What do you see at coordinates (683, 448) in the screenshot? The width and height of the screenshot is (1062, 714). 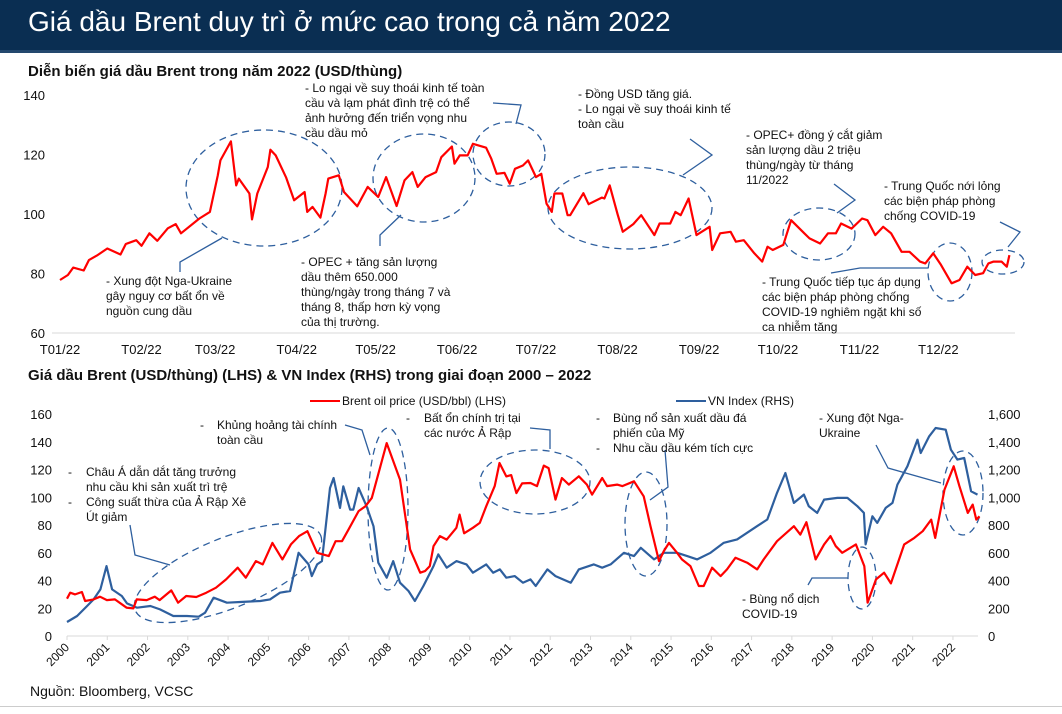 I see `annotation-line: Nhu cầu dầu kém tích cực` at bounding box center [683, 448].